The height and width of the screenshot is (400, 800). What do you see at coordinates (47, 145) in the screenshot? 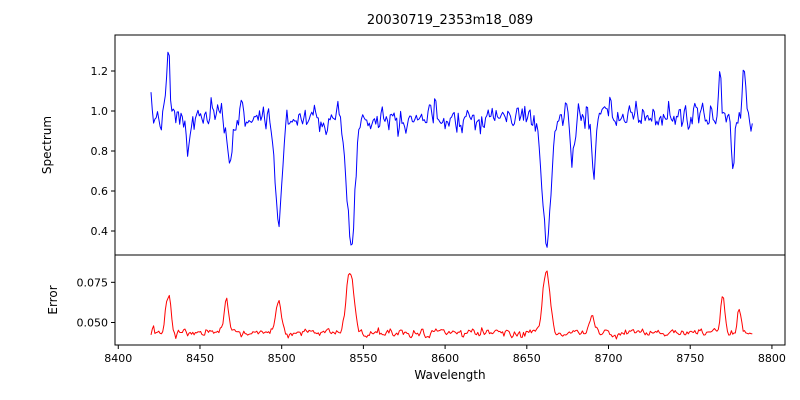
I see `y-axis-label-spectrum: Spectrum` at bounding box center [47, 145].